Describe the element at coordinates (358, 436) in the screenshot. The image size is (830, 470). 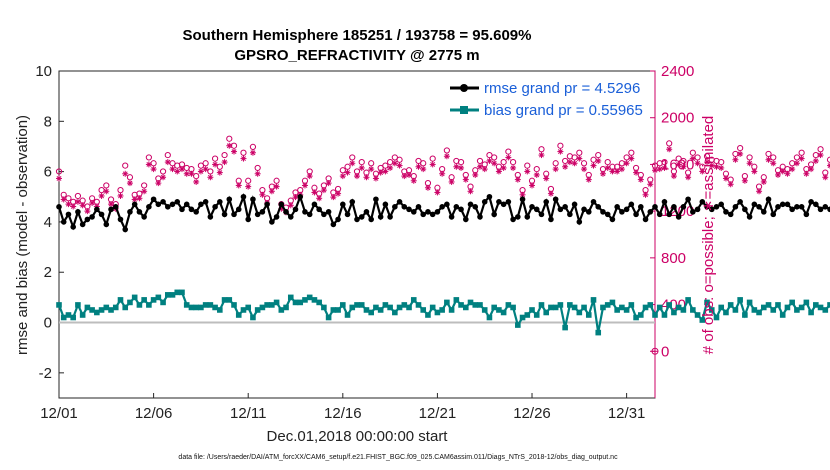
I see `x-axis-label: Dec.01,2018 00:00:00 start` at that location.